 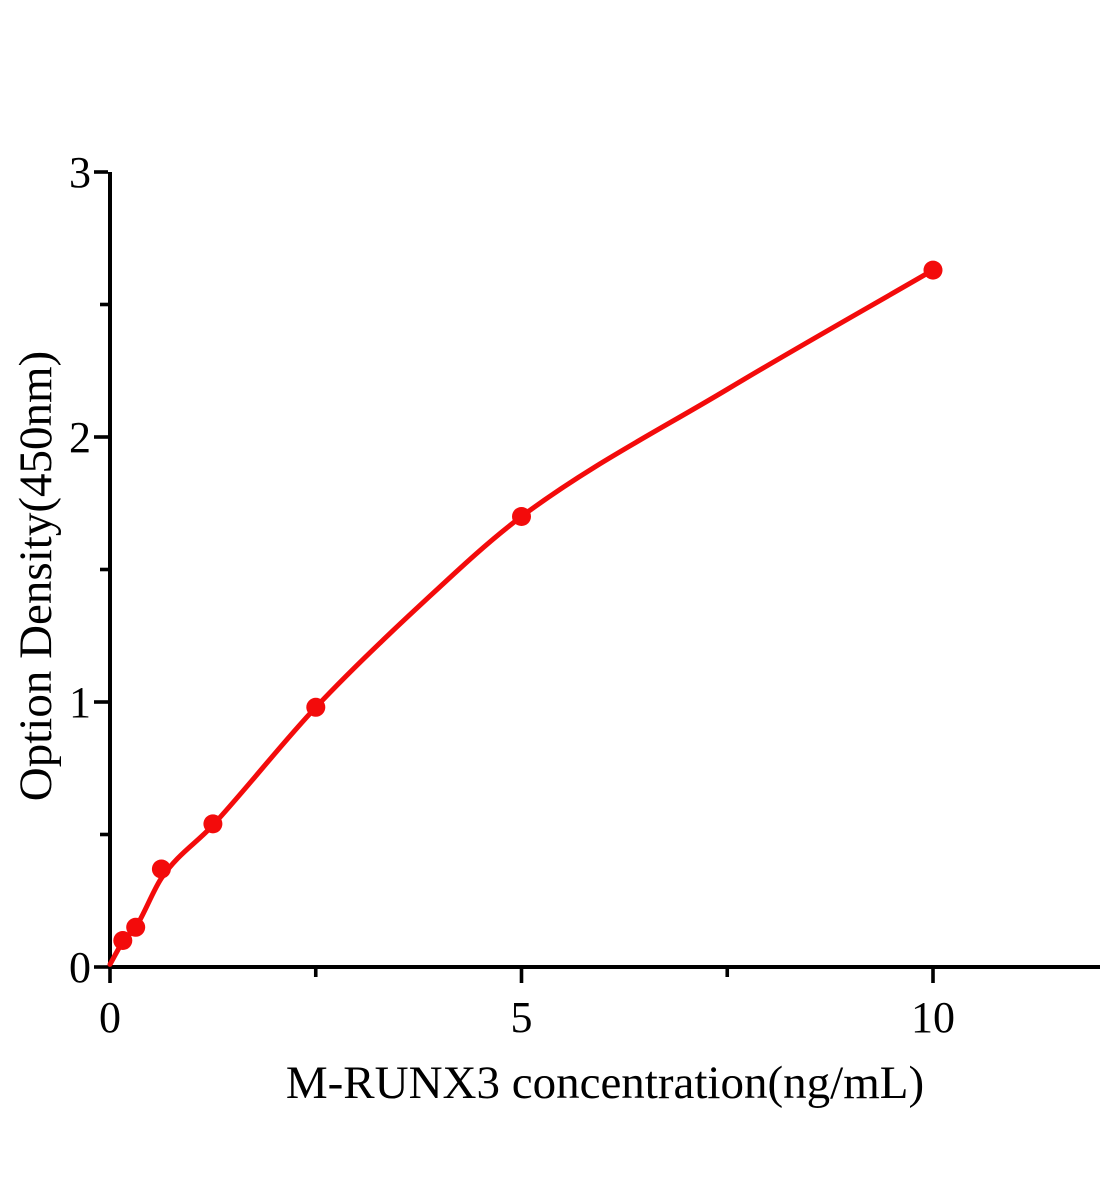 What do you see at coordinates (36, 576) in the screenshot?
I see `y-axis-title: Option Density(450nm)` at bounding box center [36, 576].